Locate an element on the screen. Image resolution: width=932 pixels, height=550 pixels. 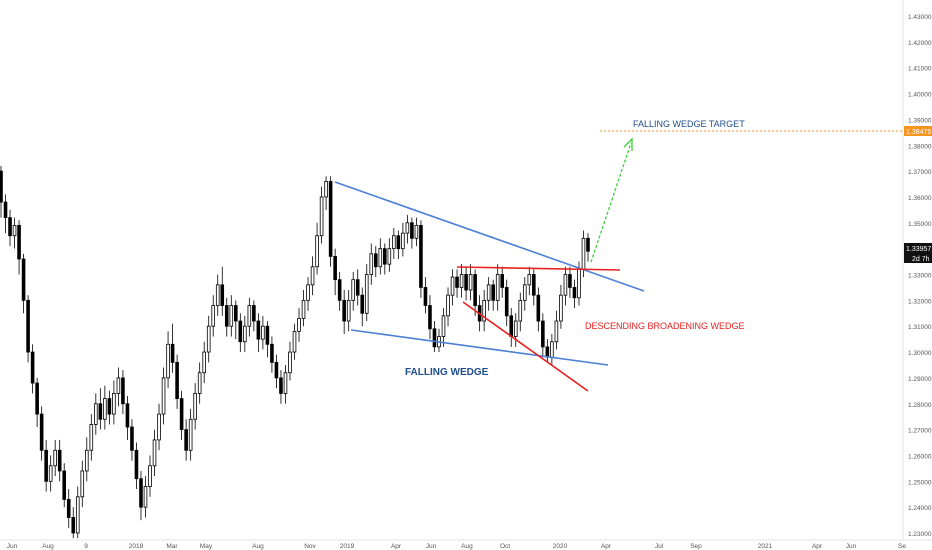
falling-wedge-upper-line is located at coordinates (489, 236).